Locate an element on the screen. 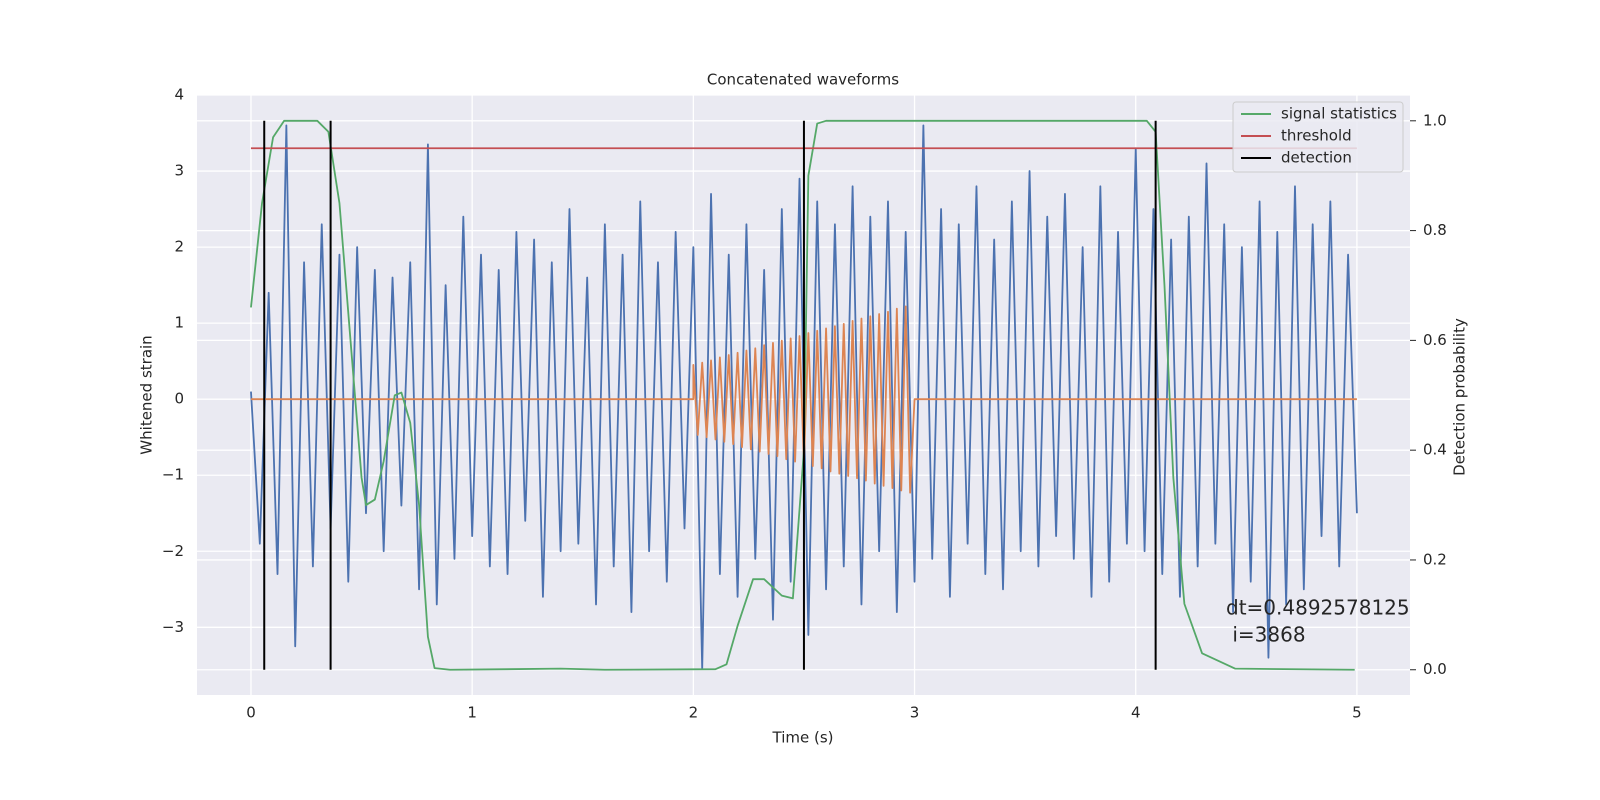 The width and height of the screenshot is (1600, 800). y2-tick-label: 0.0 is located at coordinates (1435, 669).